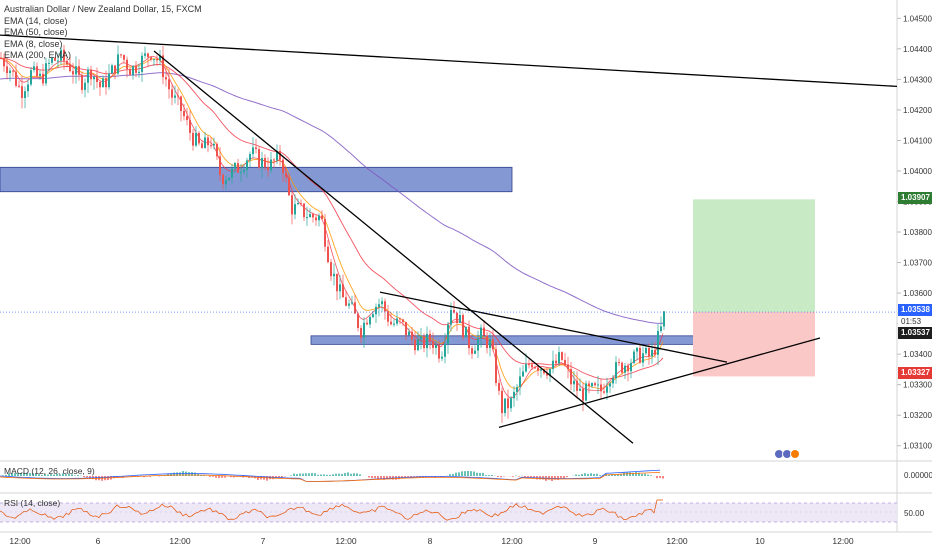 This screenshot has width=932, height=555. I want to click on economic-events-icon, so click(787, 454).